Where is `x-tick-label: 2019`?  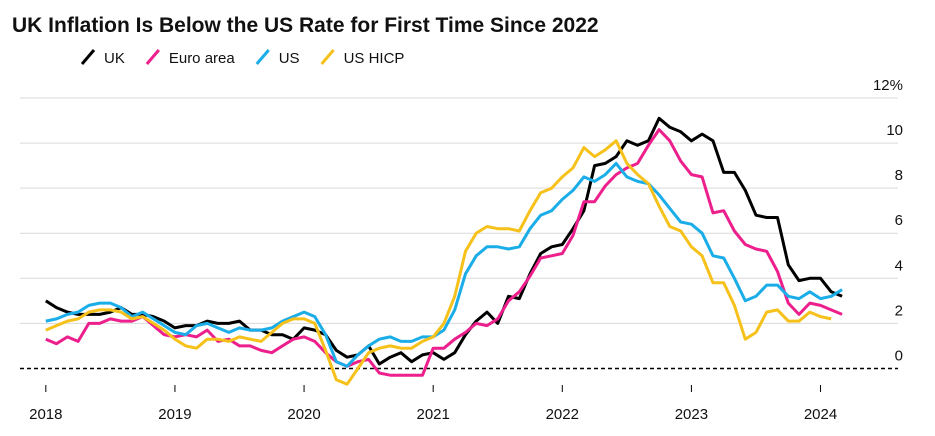
x-tick-label: 2019 is located at coordinates (174, 414).